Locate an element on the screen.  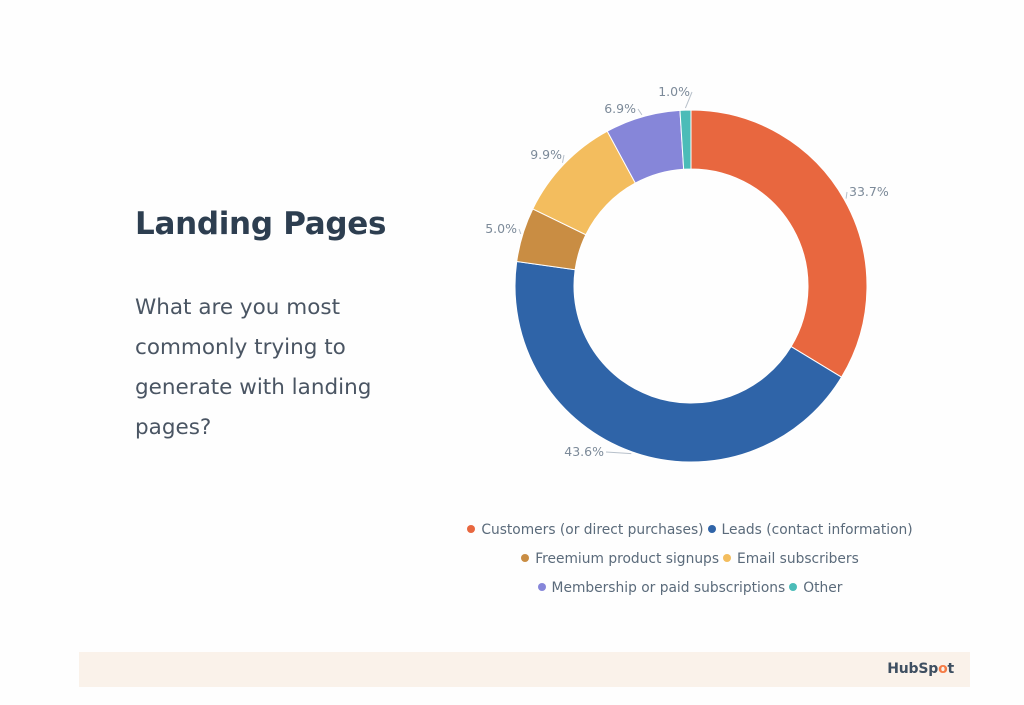
legend-label: Customers (or direct purchases) is located at coordinates (592, 530).